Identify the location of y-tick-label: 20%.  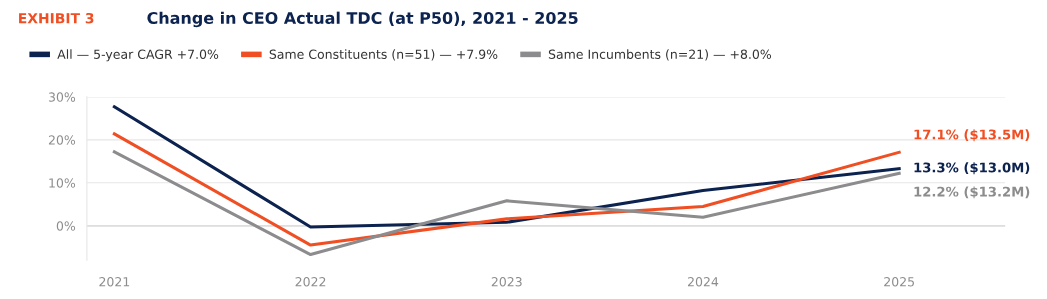
(62, 140).